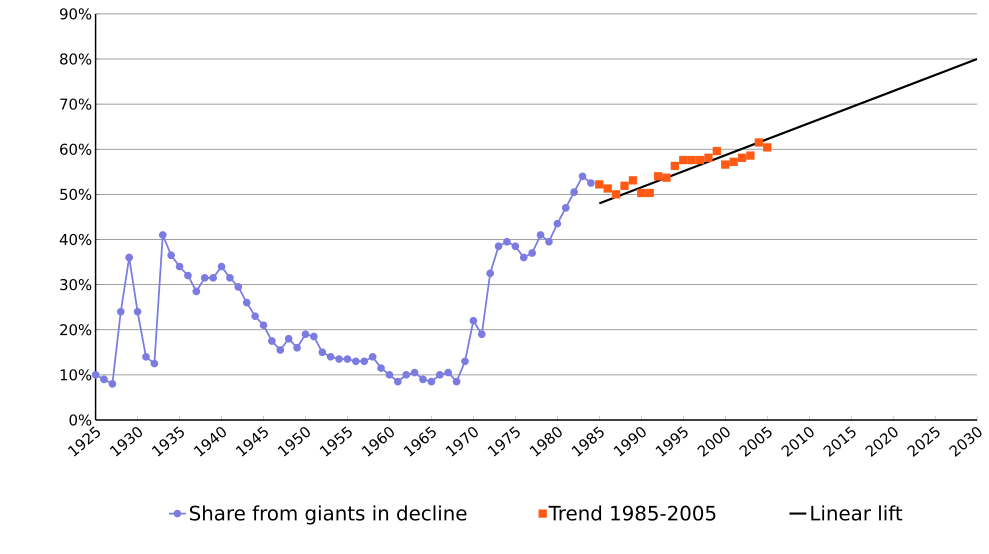 The width and height of the screenshot is (989, 554). What do you see at coordinates (76, 284) in the screenshot?
I see `y-tick-label: 30%` at bounding box center [76, 284].